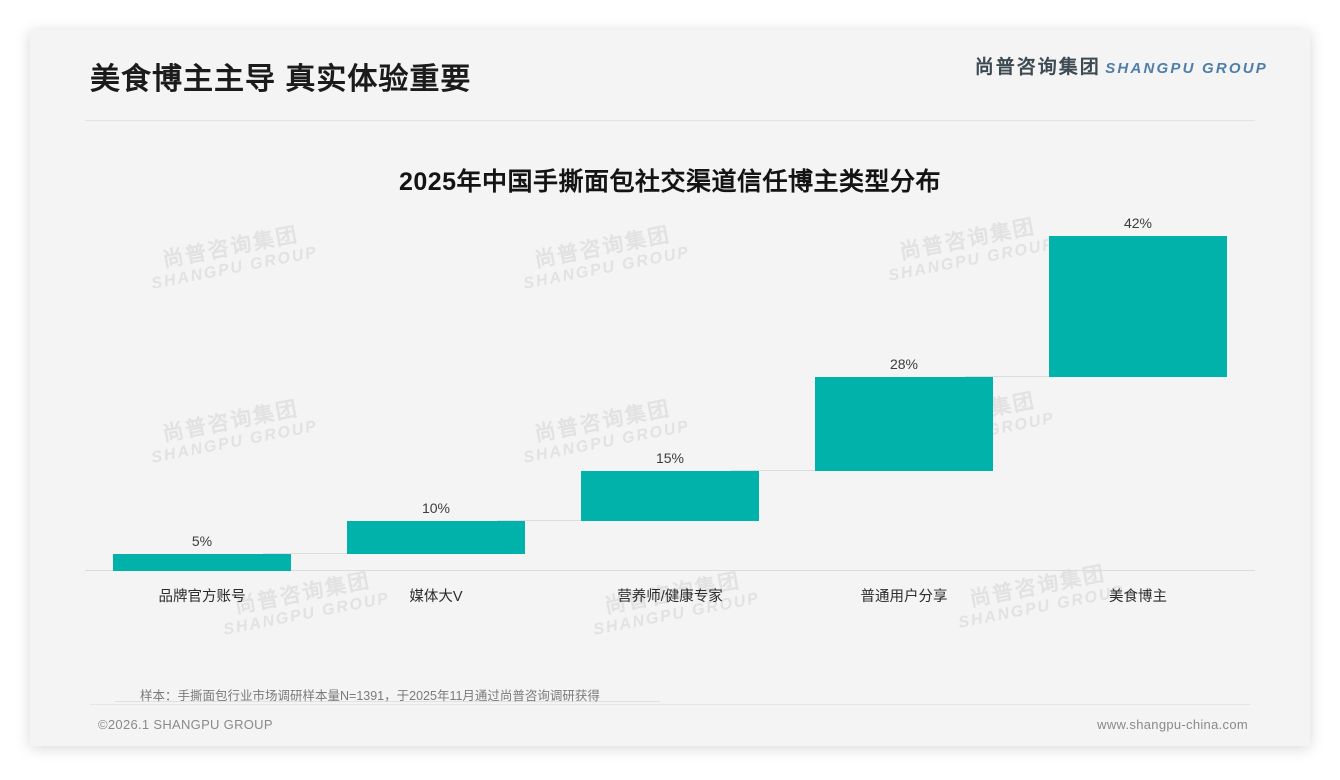 Image resolution: width=1340 pixels, height=780 pixels. Describe the element at coordinates (670, 570) in the screenshot. I see `x-axis-line` at that location.